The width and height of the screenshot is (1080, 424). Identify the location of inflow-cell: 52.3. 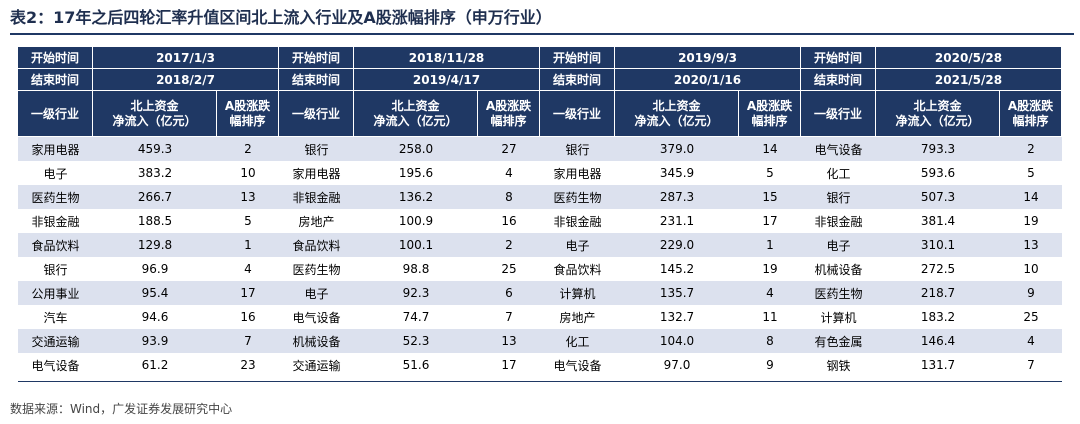
(416, 341).